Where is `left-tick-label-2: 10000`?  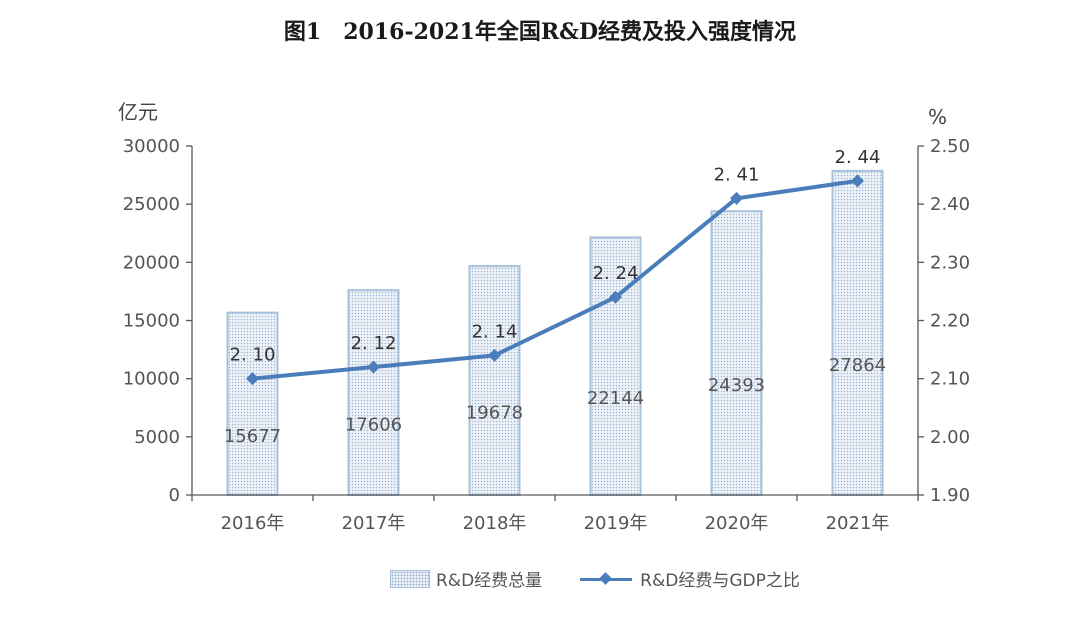
left-tick-label-2: 10000 is located at coordinates (151, 379).